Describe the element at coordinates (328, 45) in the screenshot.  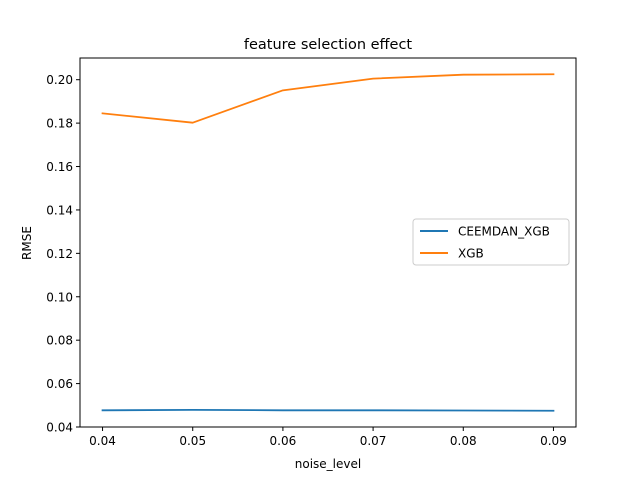
I see `chart-title: feature selection effect` at that location.